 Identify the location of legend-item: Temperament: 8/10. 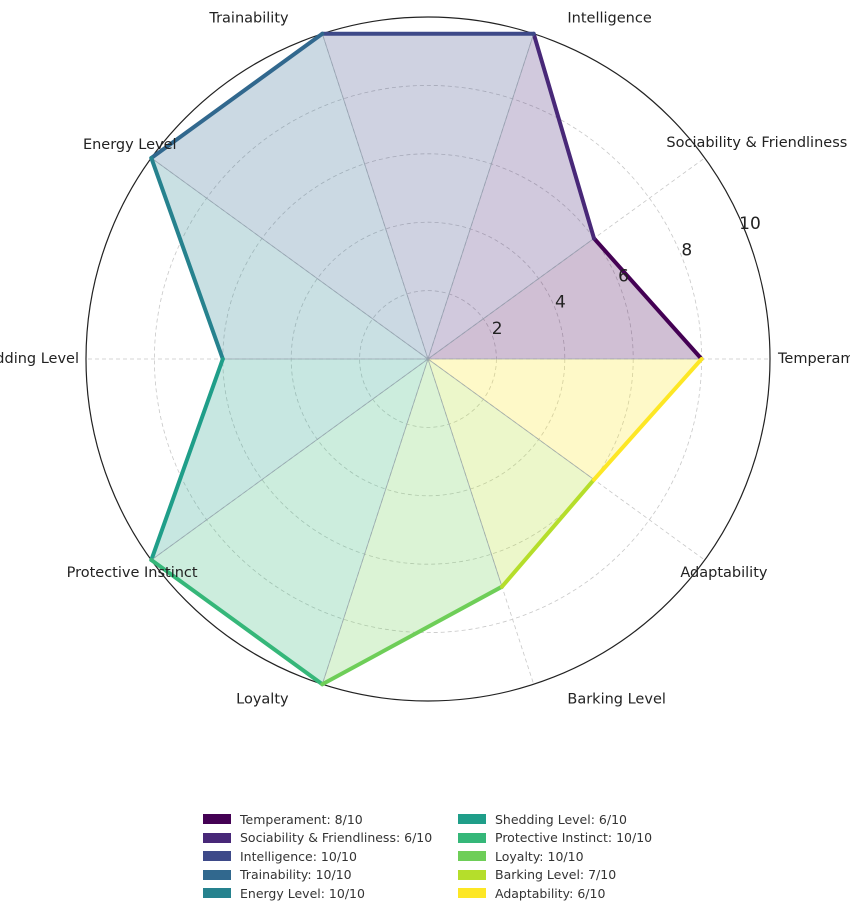
(330, 819).